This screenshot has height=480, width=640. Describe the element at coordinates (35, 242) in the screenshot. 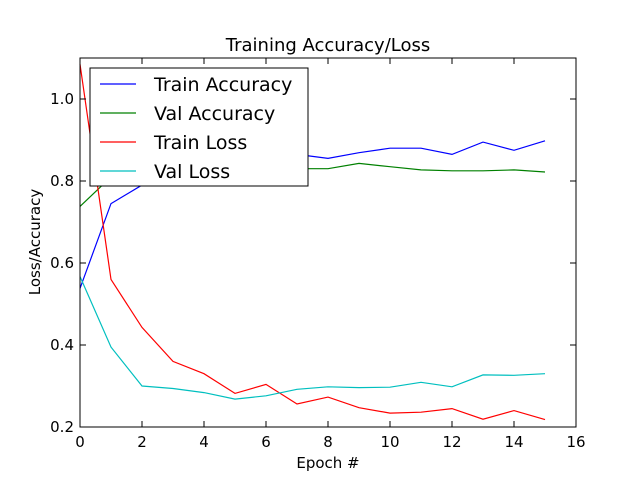

I see `y-axis-label: Loss/Accuracy` at that location.